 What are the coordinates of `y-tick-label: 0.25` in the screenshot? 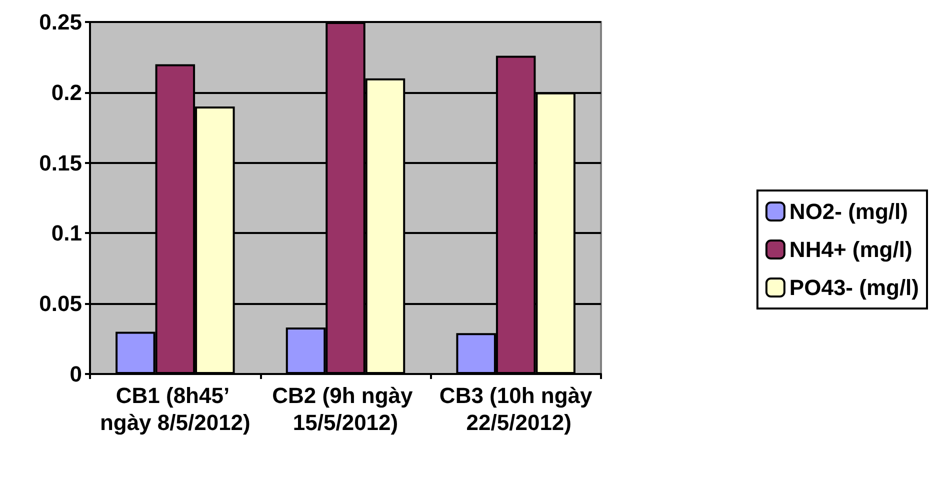 It's located at (60, 22).